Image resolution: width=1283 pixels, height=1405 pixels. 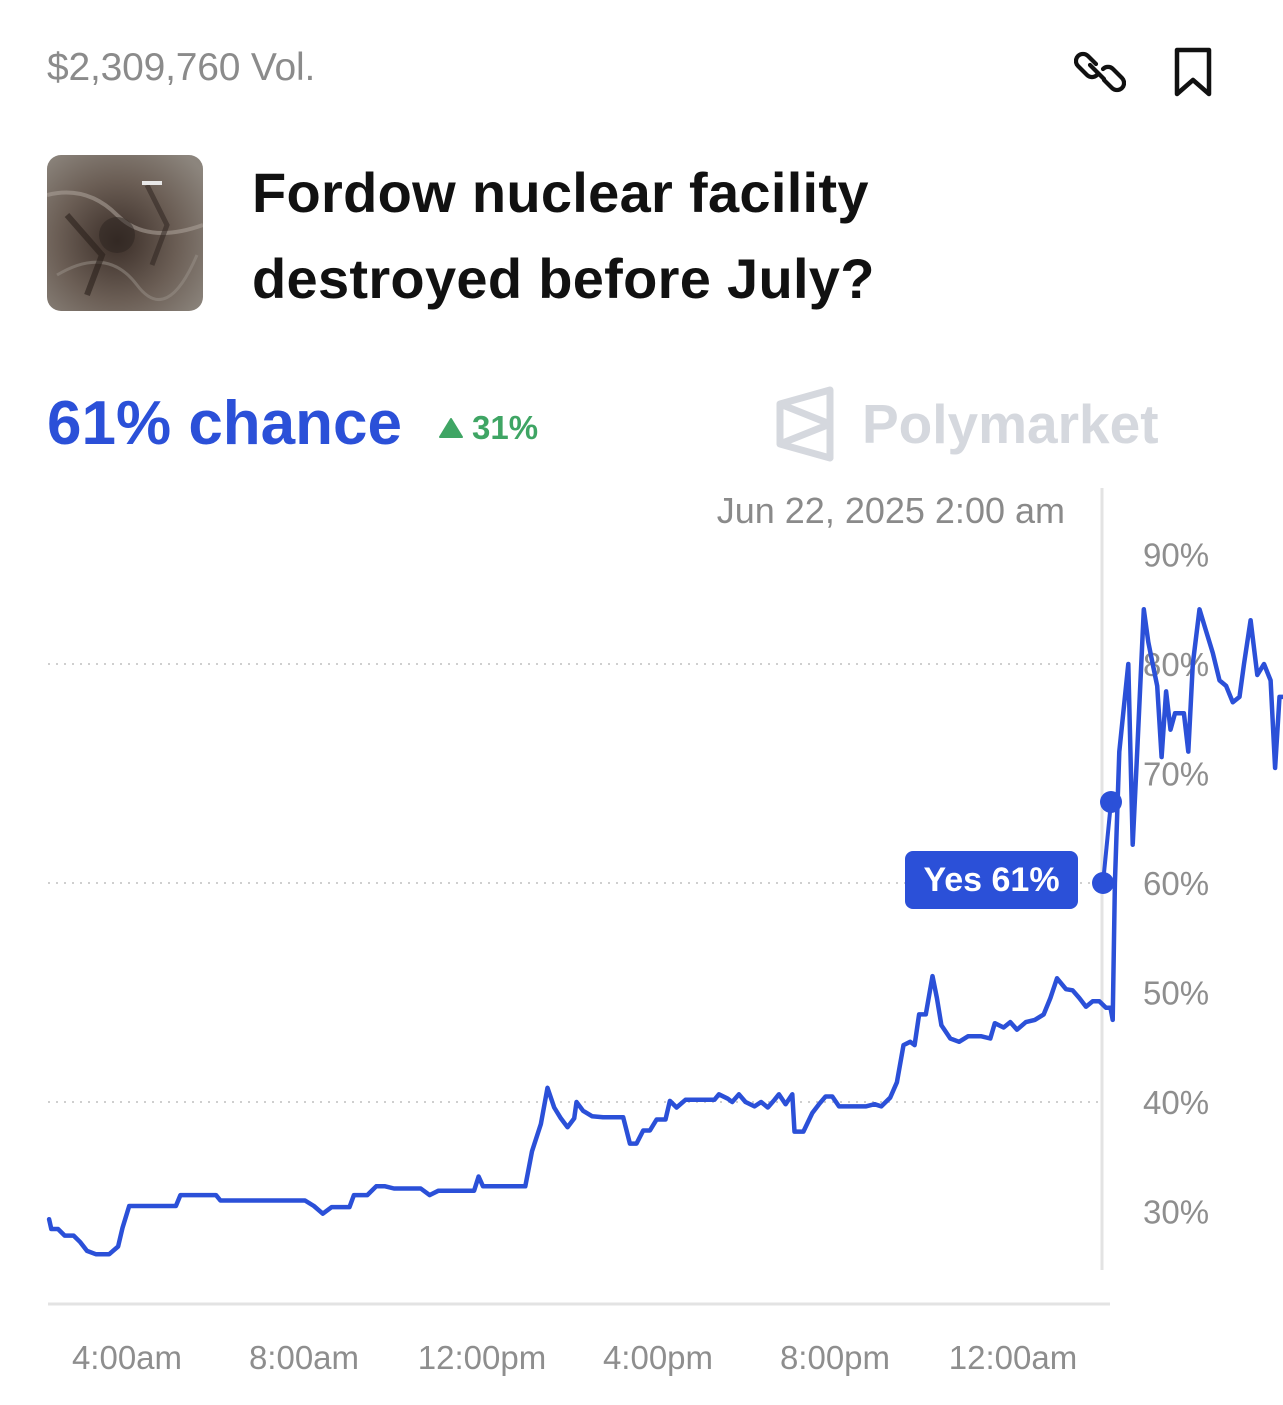 I want to click on change-value: 31%, so click(x=505, y=427).